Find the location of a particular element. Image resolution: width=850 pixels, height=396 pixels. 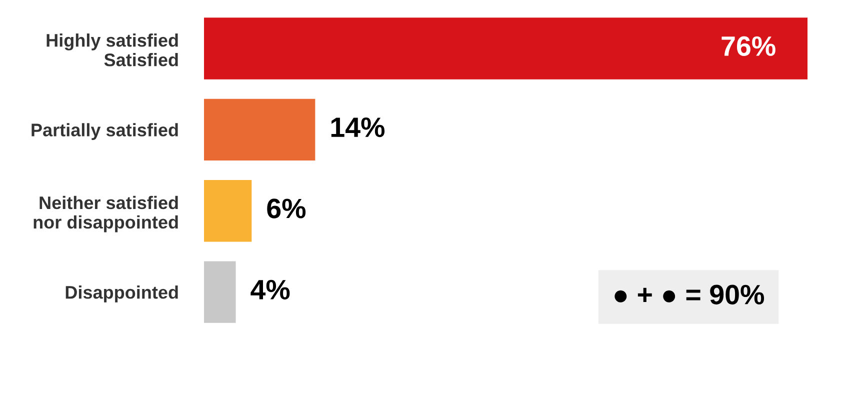

y-tick-label: Disappointed is located at coordinates (122, 294).